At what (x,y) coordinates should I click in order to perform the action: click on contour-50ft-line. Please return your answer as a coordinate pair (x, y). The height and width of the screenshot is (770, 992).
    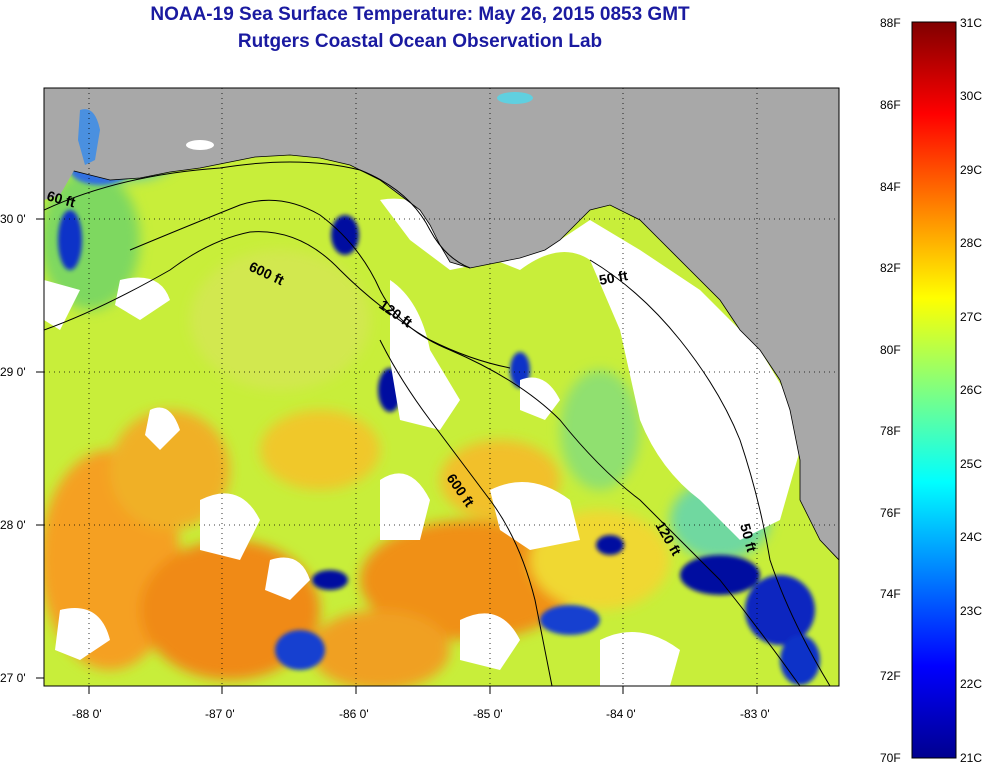
    Looking at the image, I should click on (710, 472).